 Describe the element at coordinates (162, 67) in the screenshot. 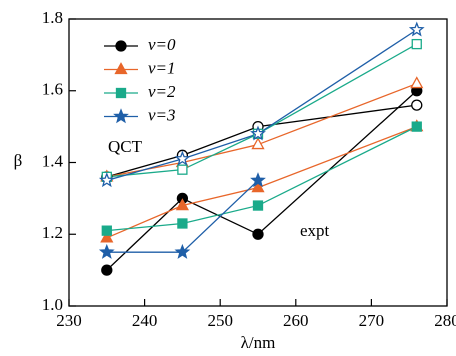

I see `legend-label: v=1` at that location.